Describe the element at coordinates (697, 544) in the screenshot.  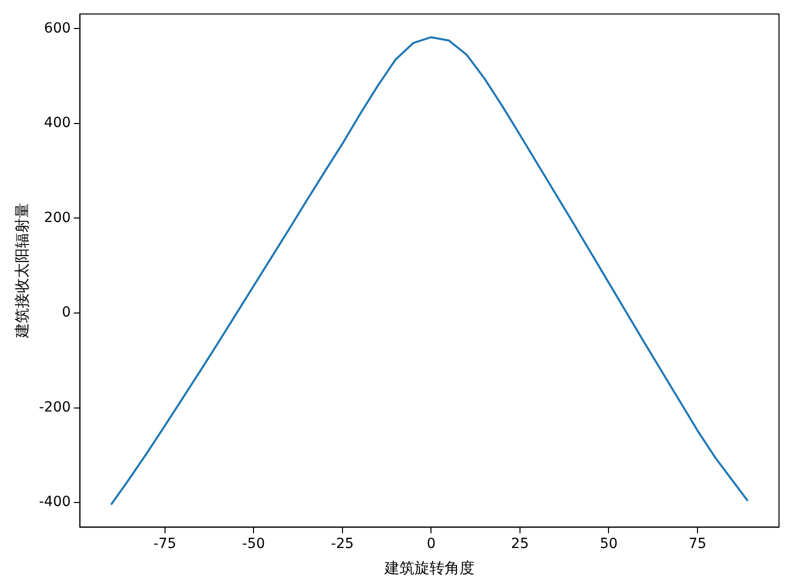
I see `x-tick-label: 75` at that location.